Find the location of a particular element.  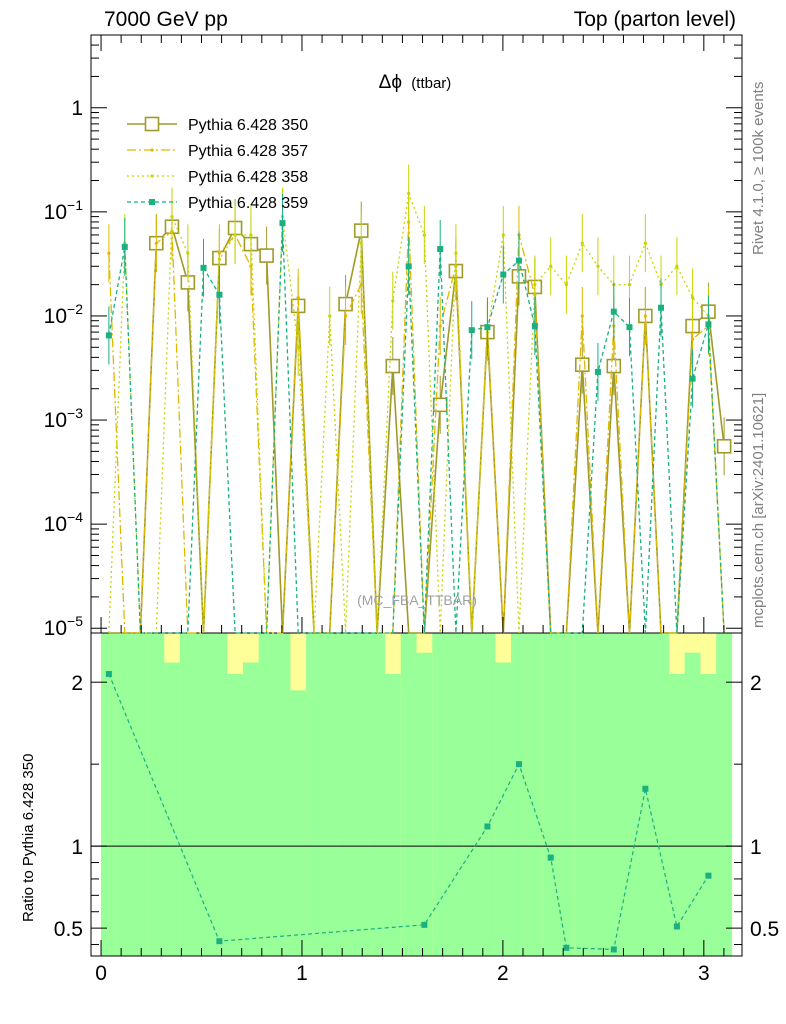

legend-label: Pythia 6.428 358 is located at coordinates (248, 177).